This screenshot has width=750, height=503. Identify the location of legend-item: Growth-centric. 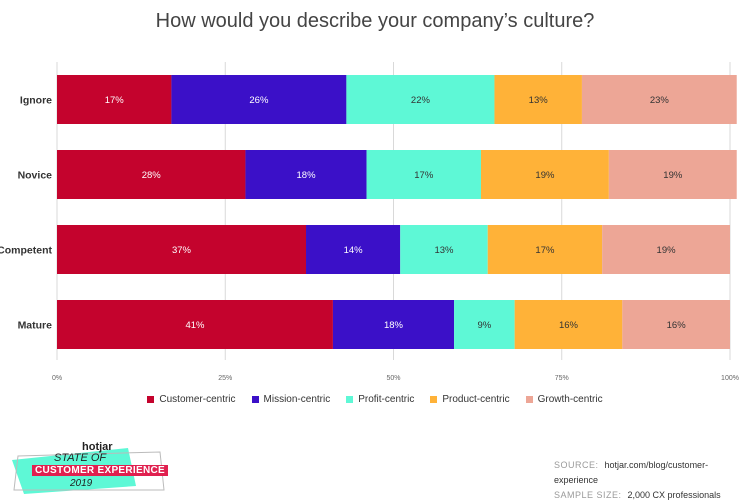
(564, 399).